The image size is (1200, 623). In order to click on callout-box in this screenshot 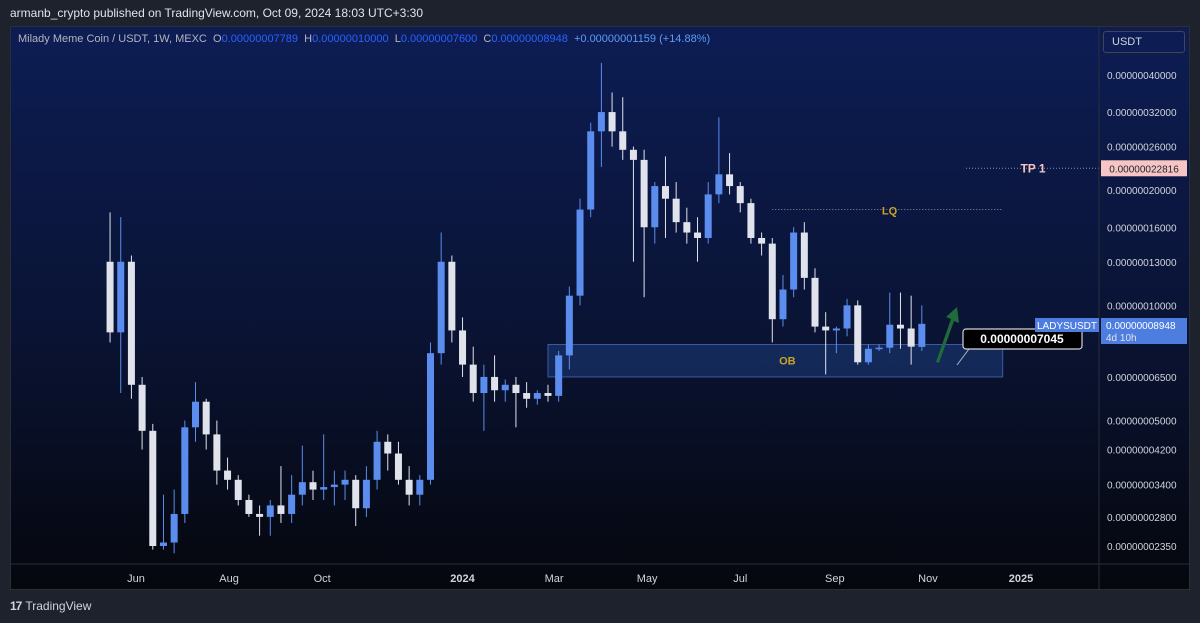, I will do `click(1022, 339)`.